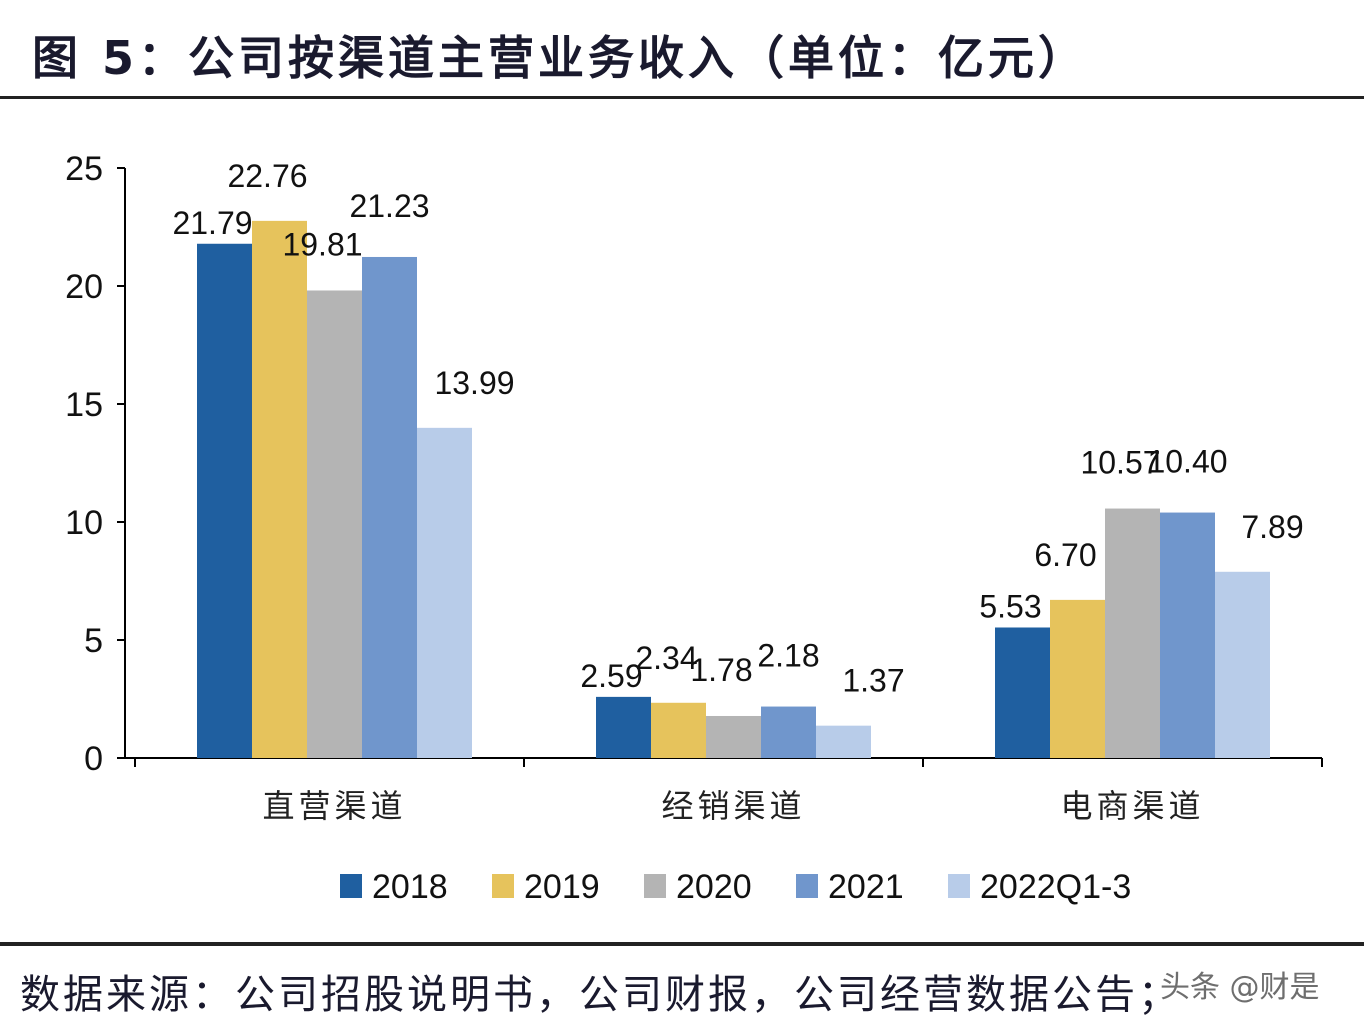 Image resolution: width=1364 pixels, height=1028 pixels. Describe the element at coordinates (1055, 887) in the screenshot. I see `legend-label: 2022Q1-3` at that location.